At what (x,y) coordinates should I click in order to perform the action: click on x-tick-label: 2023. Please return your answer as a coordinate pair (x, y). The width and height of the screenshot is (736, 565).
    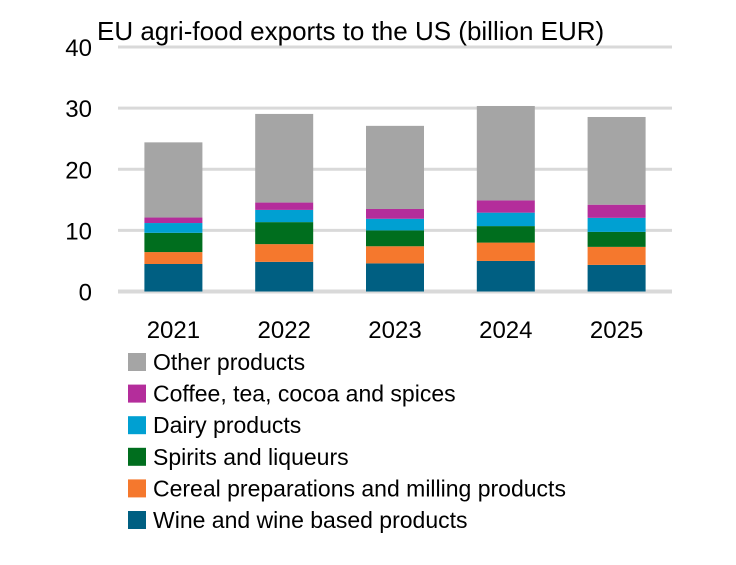
    Looking at the image, I should click on (394, 330).